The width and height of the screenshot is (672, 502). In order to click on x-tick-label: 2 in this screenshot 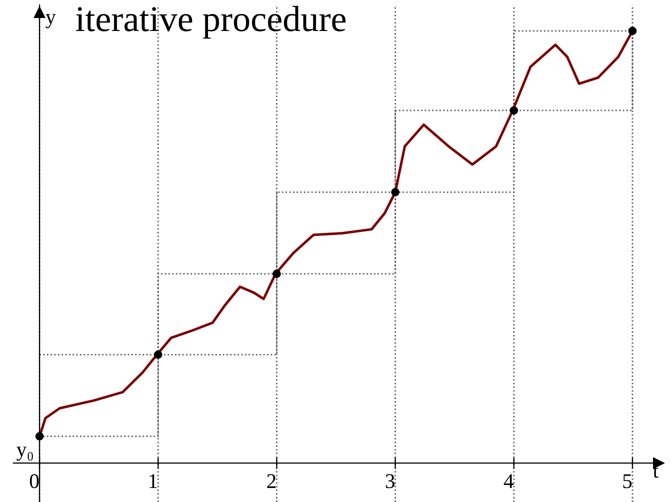, I will do `click(271, 481)`.